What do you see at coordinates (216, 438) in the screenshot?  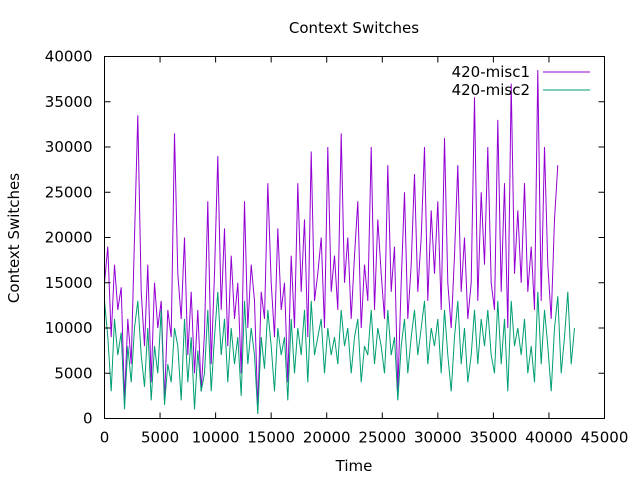 I see `x-tick-label: 10000` at bounding box center [216, 438].